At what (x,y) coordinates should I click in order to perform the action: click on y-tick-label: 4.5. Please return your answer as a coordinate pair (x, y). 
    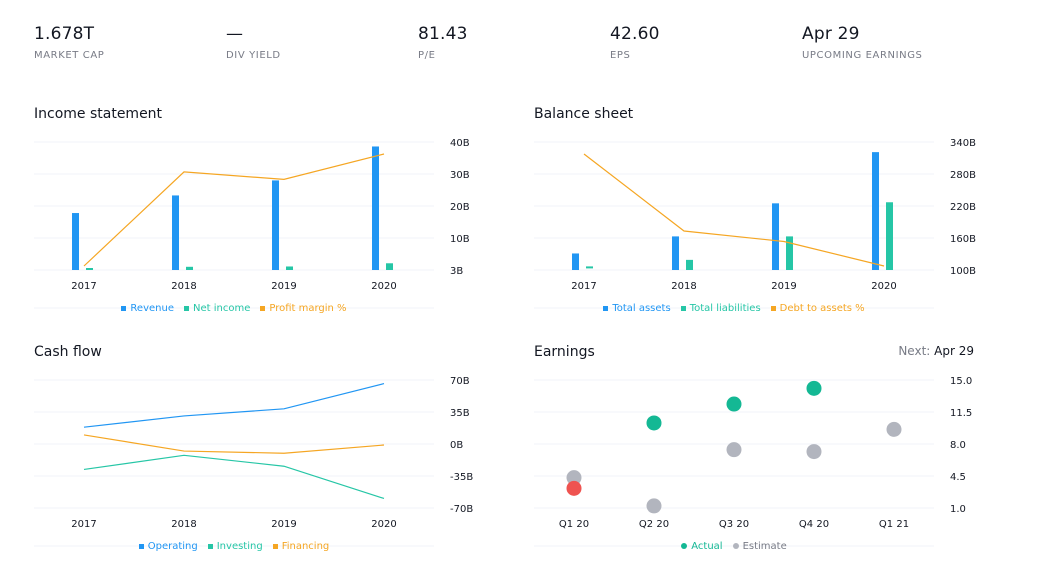
    Looking at the image, I should click on (958, 477).